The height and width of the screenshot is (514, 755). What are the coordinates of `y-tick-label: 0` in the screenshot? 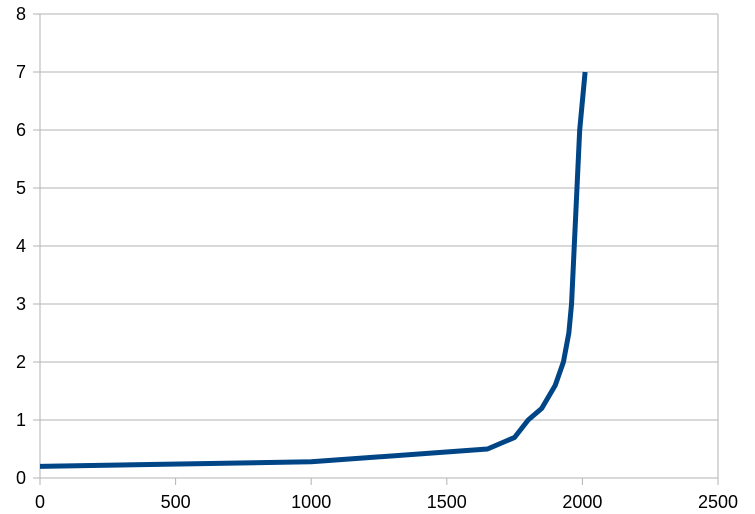 It's located at (21, 478).